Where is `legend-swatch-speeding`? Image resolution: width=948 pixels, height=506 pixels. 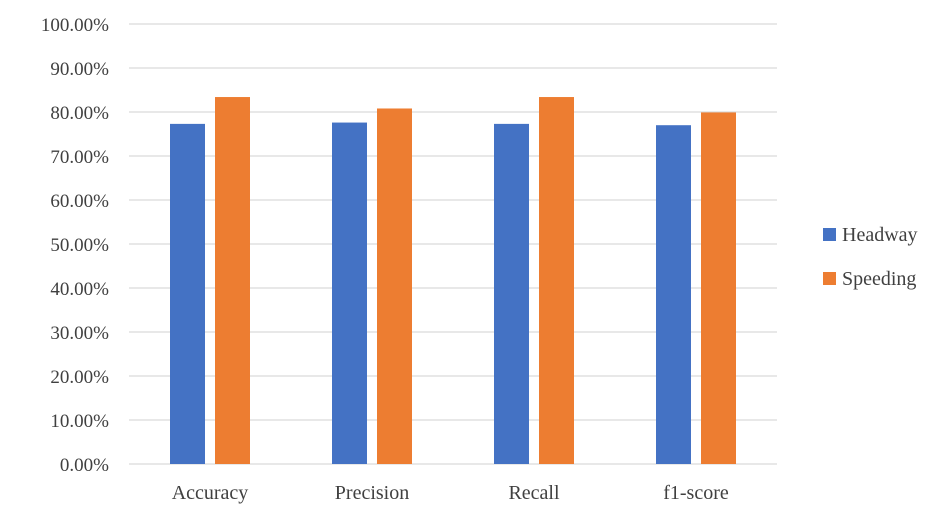
legend-swatch-speeding is located at coordinates (829, 278).